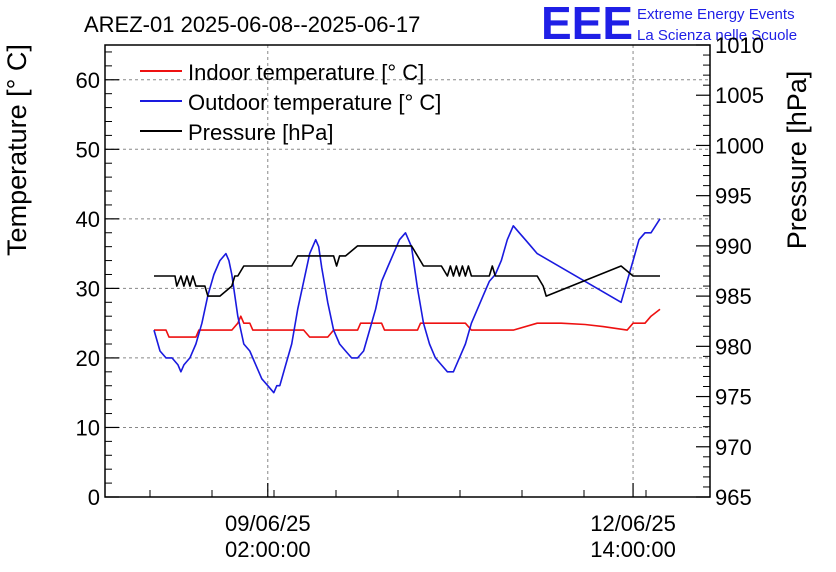 The height and width of the screenshot is (572, 836). Describe the element at coordinates (716, 14) in the screenshot. I see `logo-line1: Extreme Energy Events` at that location.